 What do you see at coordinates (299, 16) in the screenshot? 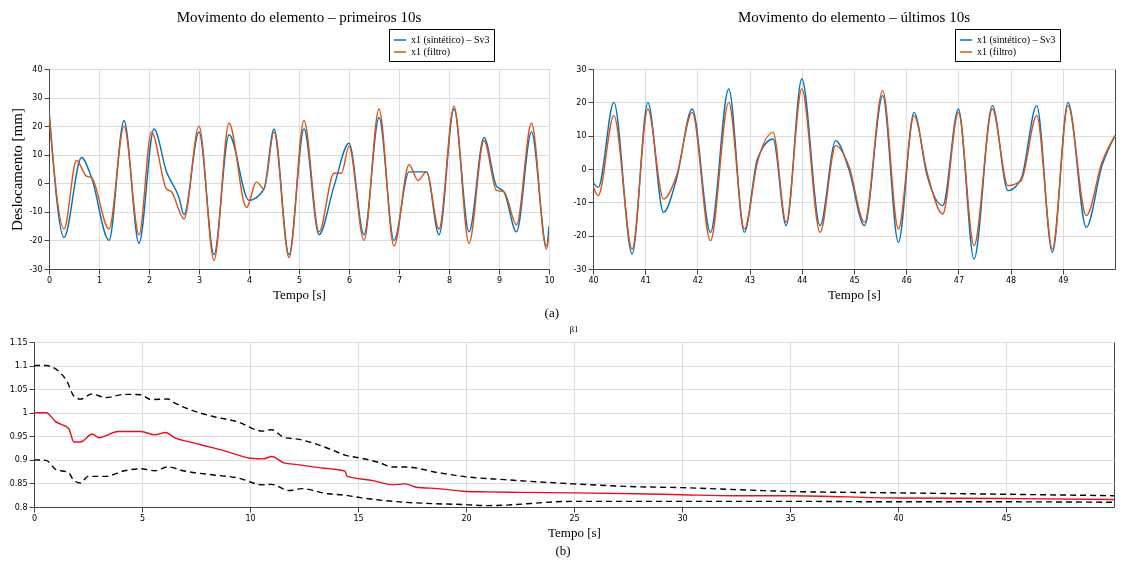
I see `chart-title: Movimento do elemento – primeiros 10s` at bounding box center [299, 16].